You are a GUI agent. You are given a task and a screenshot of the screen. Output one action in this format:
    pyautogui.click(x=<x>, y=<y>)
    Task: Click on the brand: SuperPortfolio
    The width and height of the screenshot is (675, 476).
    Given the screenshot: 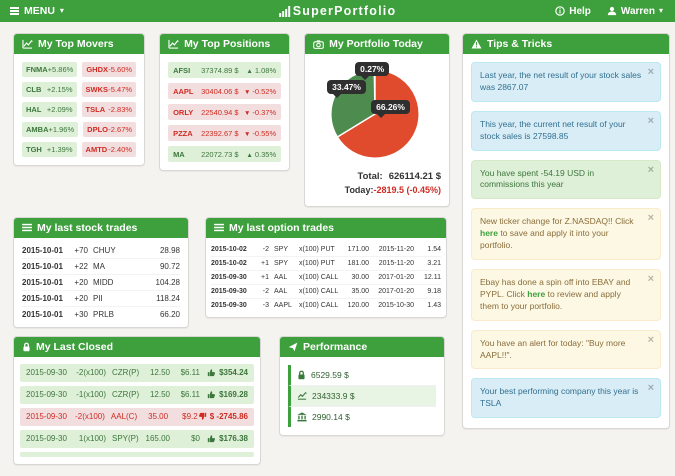 What is the action you would take?
    pyautogui.click(x=337, y=11)
    